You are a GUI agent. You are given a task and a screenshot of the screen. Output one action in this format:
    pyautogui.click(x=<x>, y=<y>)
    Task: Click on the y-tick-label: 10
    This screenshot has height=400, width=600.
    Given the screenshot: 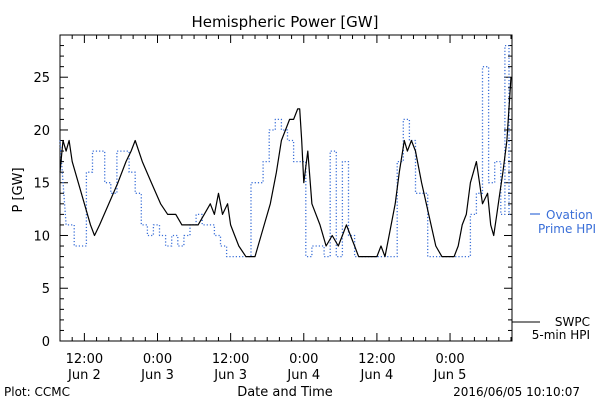 What is the action you would take?
    pyautogui.click(x=41, y=236)
    